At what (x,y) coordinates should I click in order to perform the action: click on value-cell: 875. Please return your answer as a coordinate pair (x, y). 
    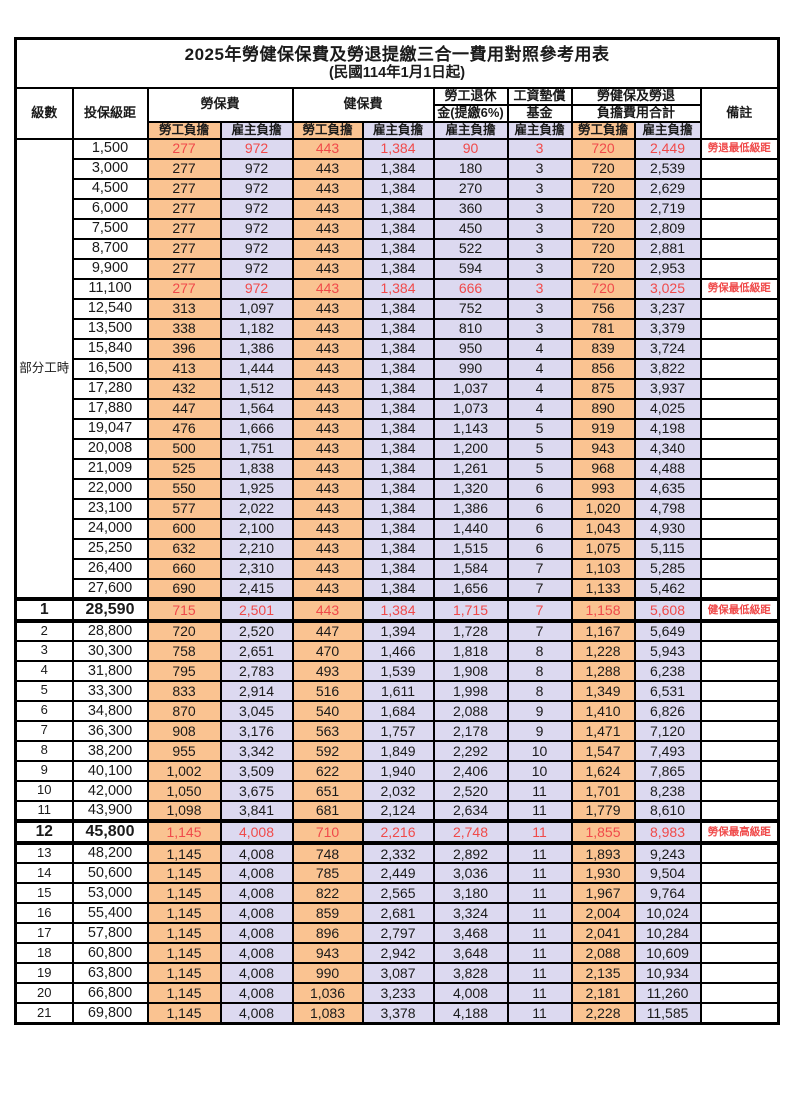
    Looking at the image, I should click on (603, 388).